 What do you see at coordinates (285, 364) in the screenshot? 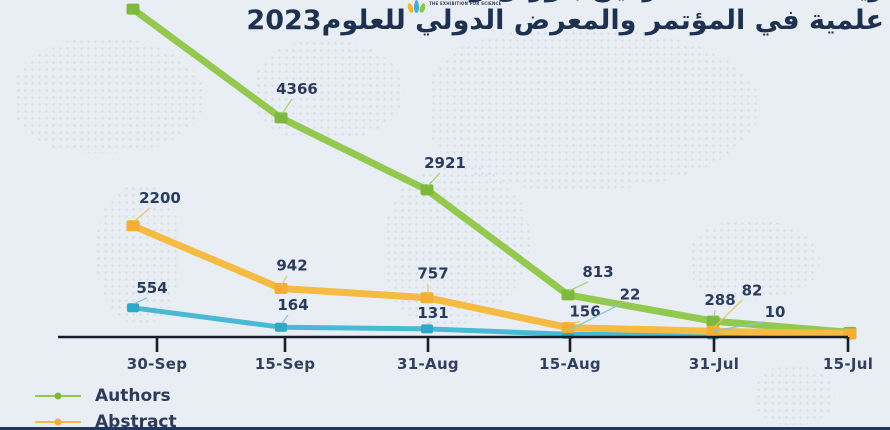
I see `x-axis-label: 15-Sep` at bounding box center [285, 364].